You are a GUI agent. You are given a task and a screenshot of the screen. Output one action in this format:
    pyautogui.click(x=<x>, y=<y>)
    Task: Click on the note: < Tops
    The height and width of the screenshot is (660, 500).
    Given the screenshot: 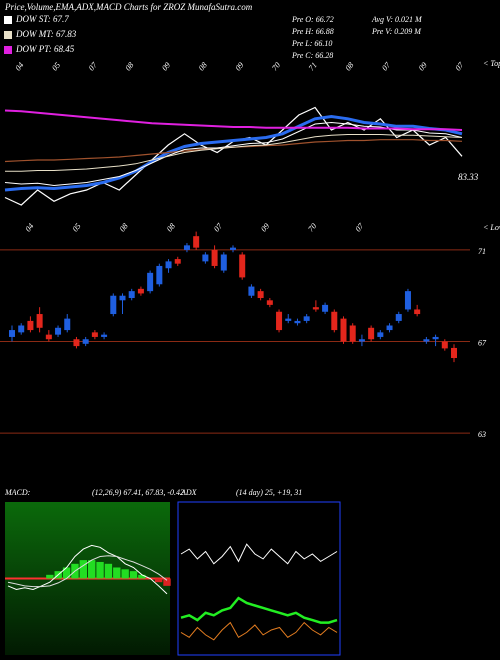 What is the action you would take?
    pyautogui.click(x=491, y=63)
    